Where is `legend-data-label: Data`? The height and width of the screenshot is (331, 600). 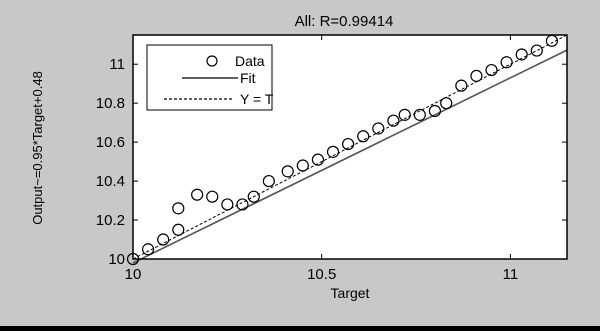 legend-data-label: Data is located at coordinates (250, 61).